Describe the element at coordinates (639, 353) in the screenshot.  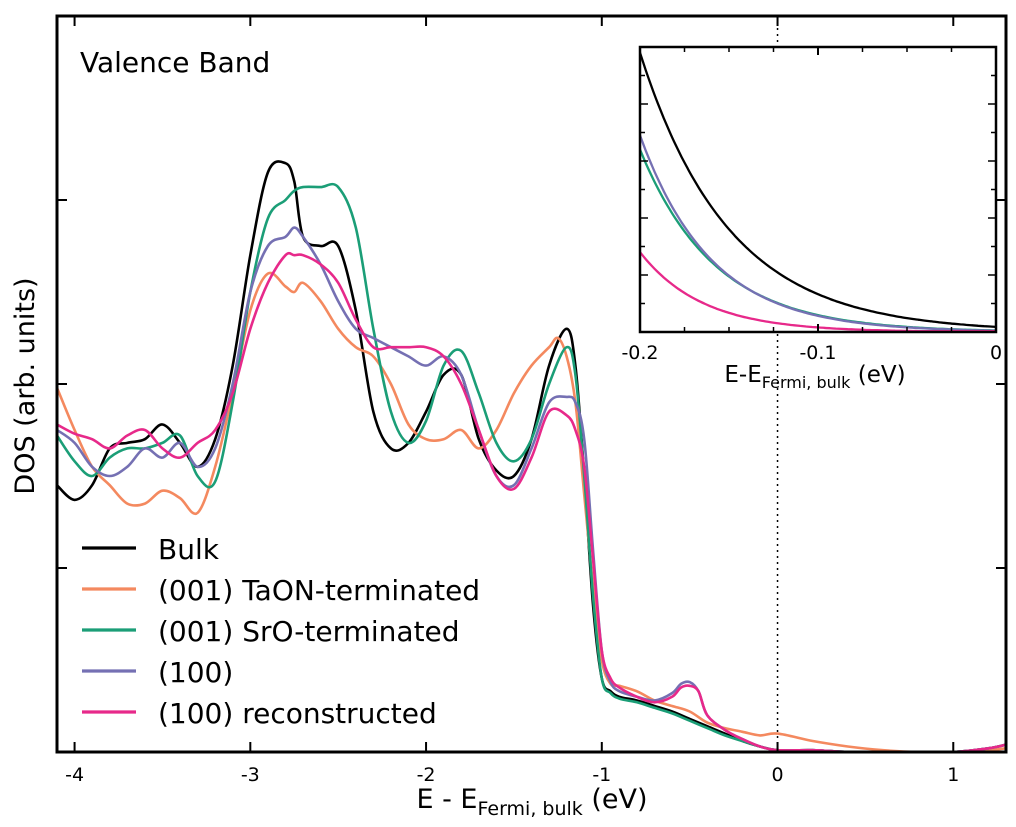
I see `inset-x-tick-label-0: -0.2` at that location.